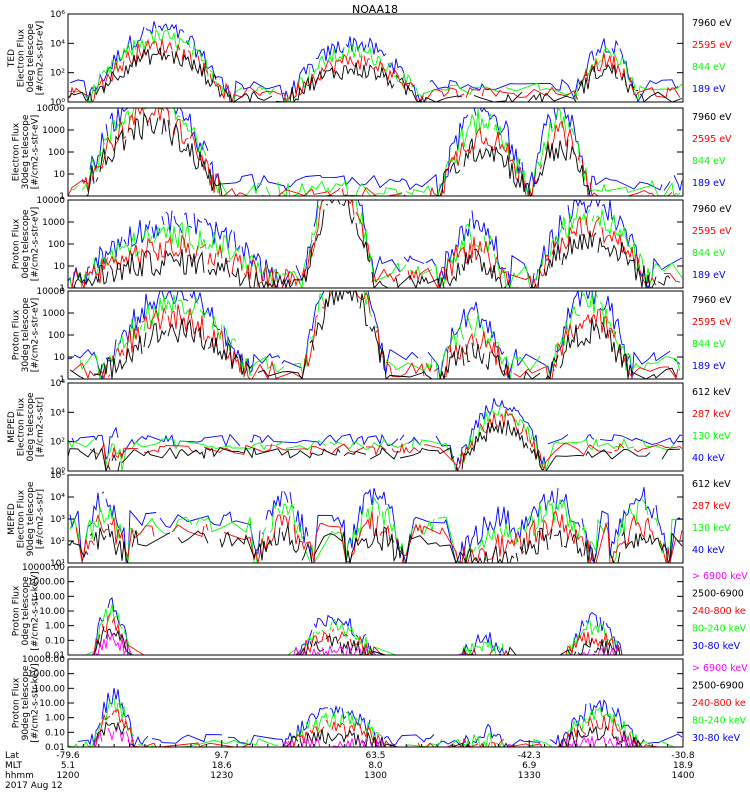  What do you see at coordinates (222, 766) in the screenshot?
I see `x-tick-label-mlt: 18.6` at bounding box center [222, 766].